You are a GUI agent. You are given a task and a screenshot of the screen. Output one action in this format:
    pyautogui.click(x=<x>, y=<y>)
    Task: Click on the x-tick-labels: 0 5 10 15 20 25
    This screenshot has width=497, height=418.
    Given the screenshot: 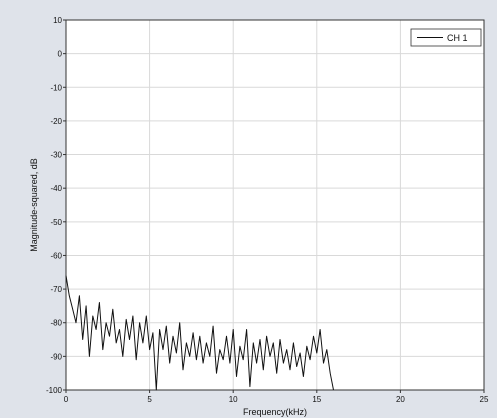 What is the action you would take?
    pyautogui.click(x=276, y=399)
    